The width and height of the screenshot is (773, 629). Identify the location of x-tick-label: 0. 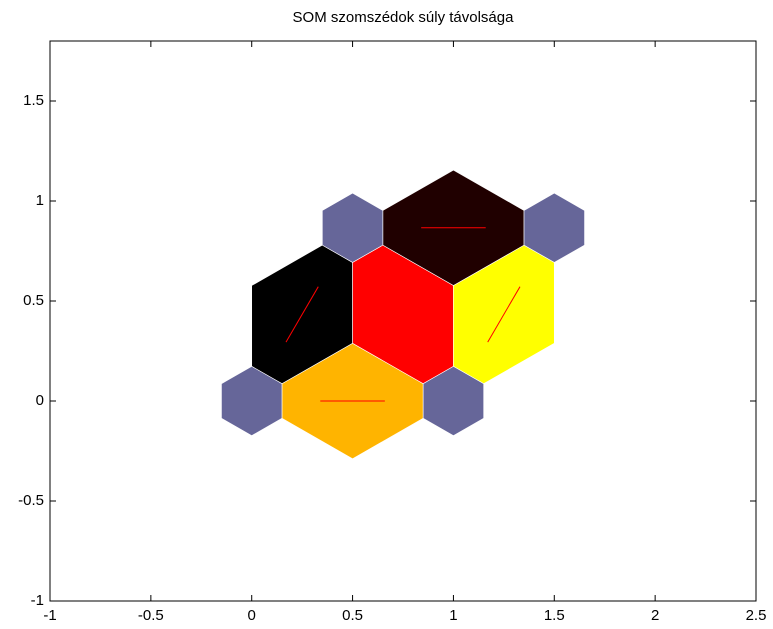
(252, 615).